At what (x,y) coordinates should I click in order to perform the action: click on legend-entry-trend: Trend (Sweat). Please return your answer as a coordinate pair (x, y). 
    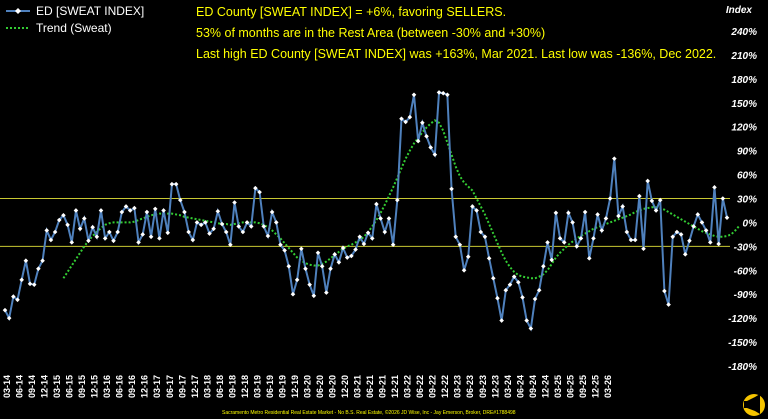
    Looking at the image, I should click on (74, 28).